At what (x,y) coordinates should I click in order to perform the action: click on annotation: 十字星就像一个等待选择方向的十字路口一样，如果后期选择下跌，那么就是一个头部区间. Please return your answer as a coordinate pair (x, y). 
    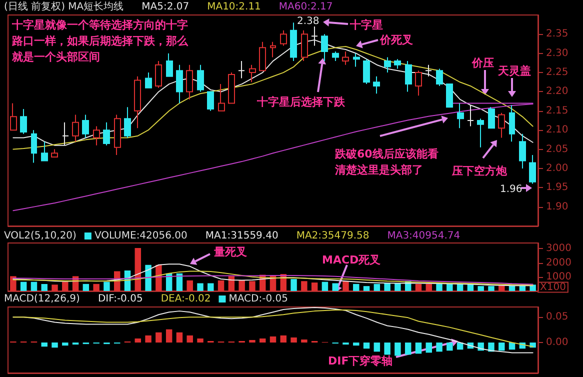
    Looking at the image, I should click on (100, 41).